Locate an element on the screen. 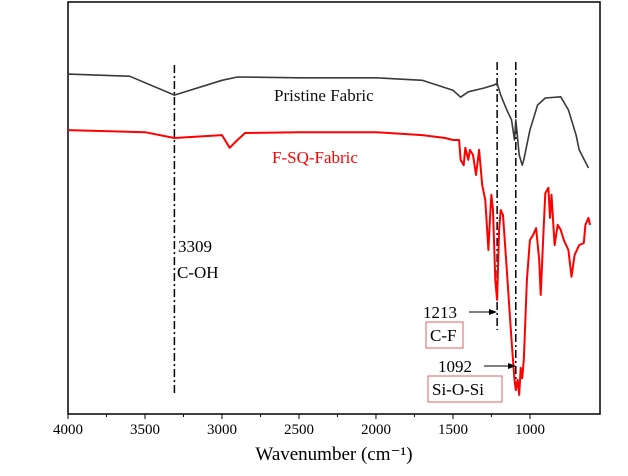  annotation-cf-box is located at coordinates (444, 335).